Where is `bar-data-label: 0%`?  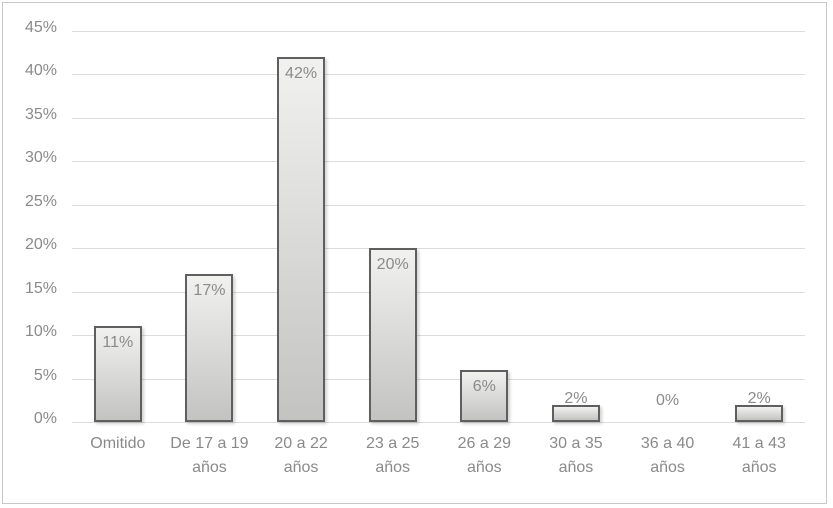 bar-data-label: 0% is located at coordinates (668, 400).